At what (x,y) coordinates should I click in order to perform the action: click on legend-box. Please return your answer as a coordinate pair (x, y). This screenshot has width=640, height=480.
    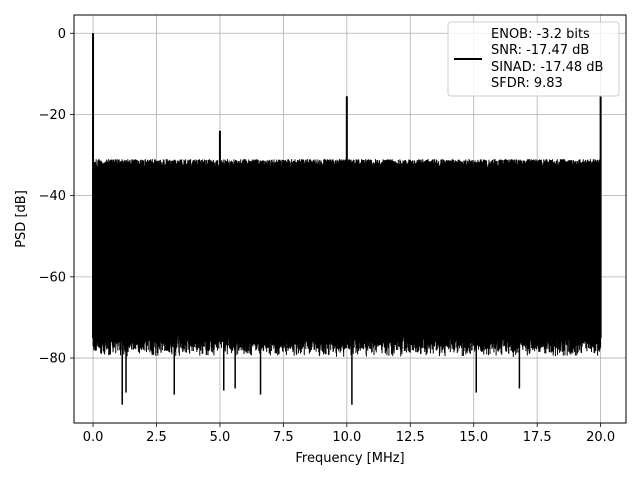
    Looking at the image, I should click on (533, 59).